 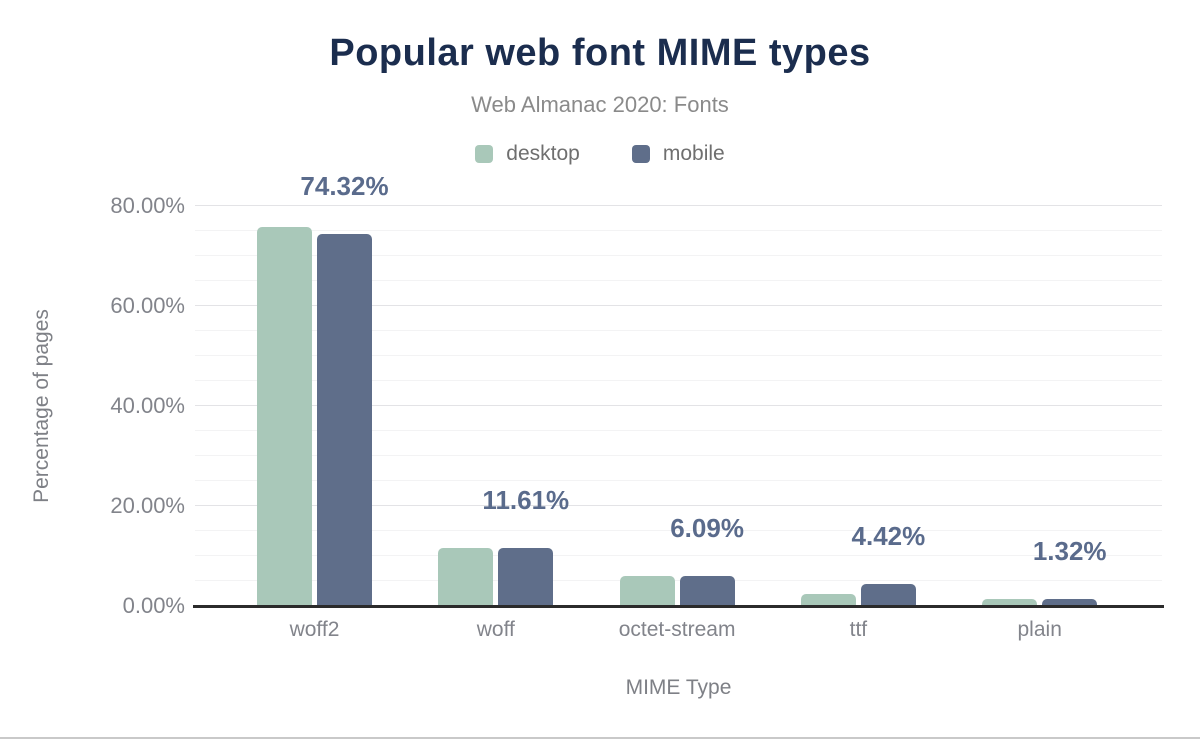 I want to click on y-tick-0: 0.00%, so click(x=153, y=605).